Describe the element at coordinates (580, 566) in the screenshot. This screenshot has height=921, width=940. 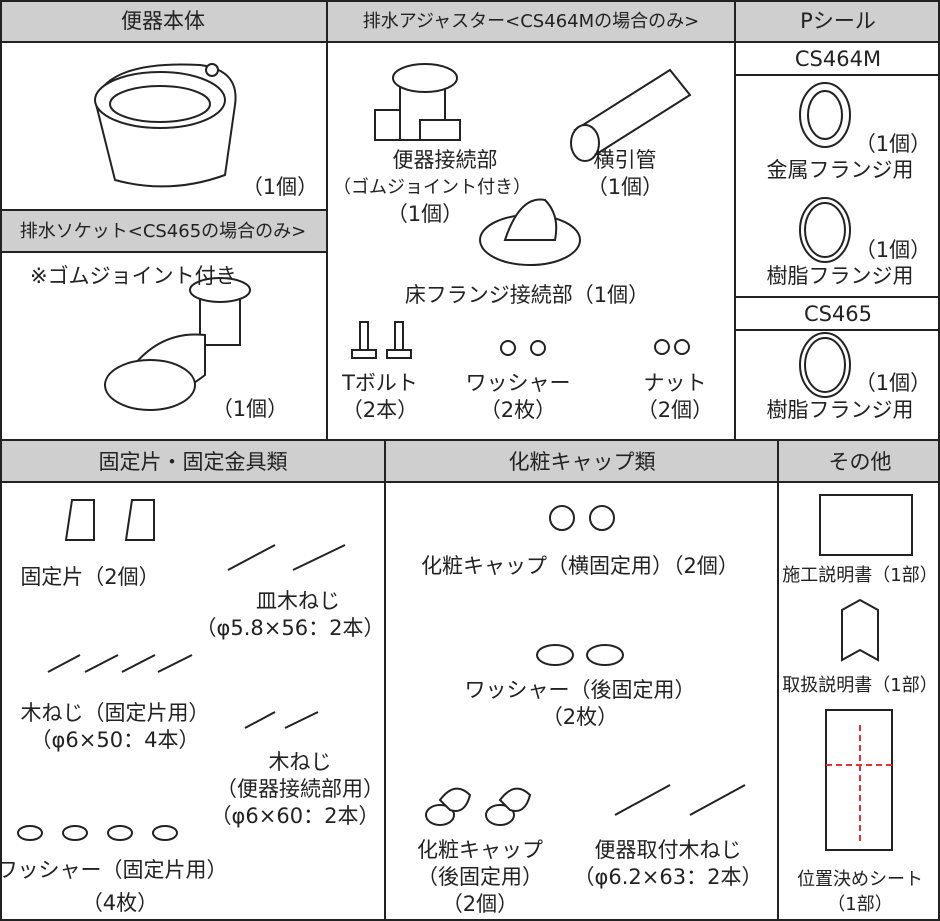
I see `item-label: 化粧キャップ（横固定用）（2個）` at that location.